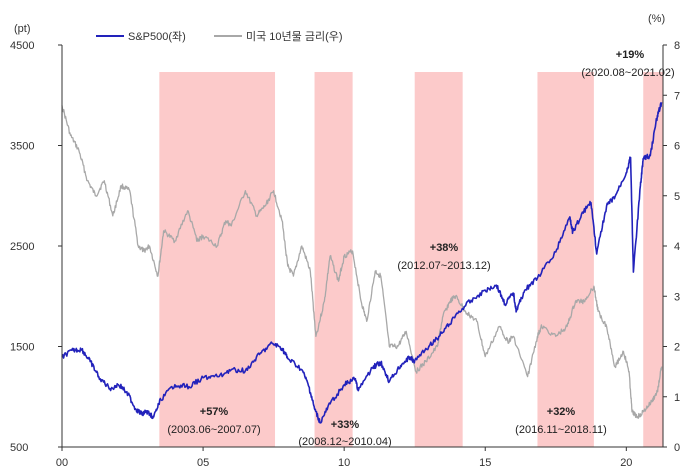 Image resolution: width=693 pixels, height=470 pixels. I want to click on annotation-2008-period: (2008.12~2010.04), so click(344, 442).